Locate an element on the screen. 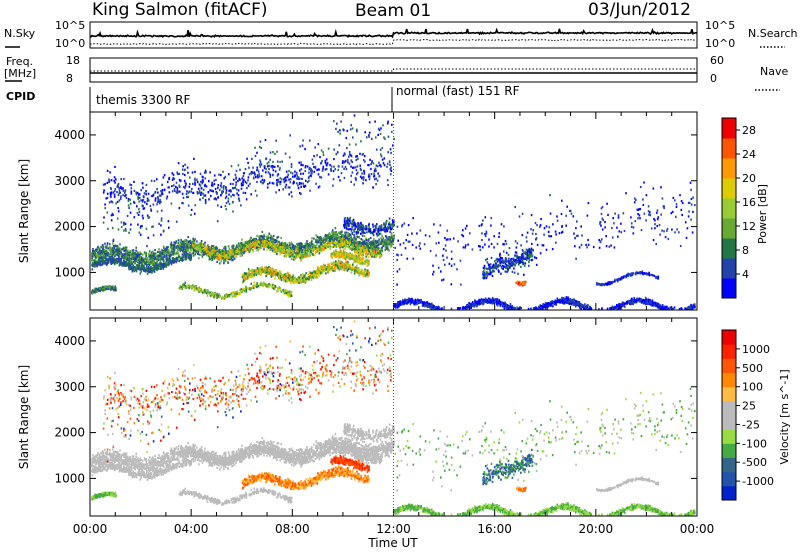 This screenshot has height=554, width=800. freq-panel is located at coordinates (393, 70).